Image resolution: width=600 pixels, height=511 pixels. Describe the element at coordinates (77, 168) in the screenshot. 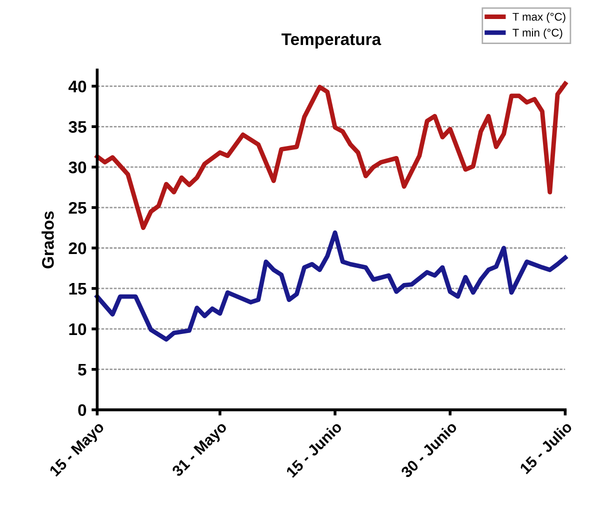

I see `y-tick-label: 30` at that location.